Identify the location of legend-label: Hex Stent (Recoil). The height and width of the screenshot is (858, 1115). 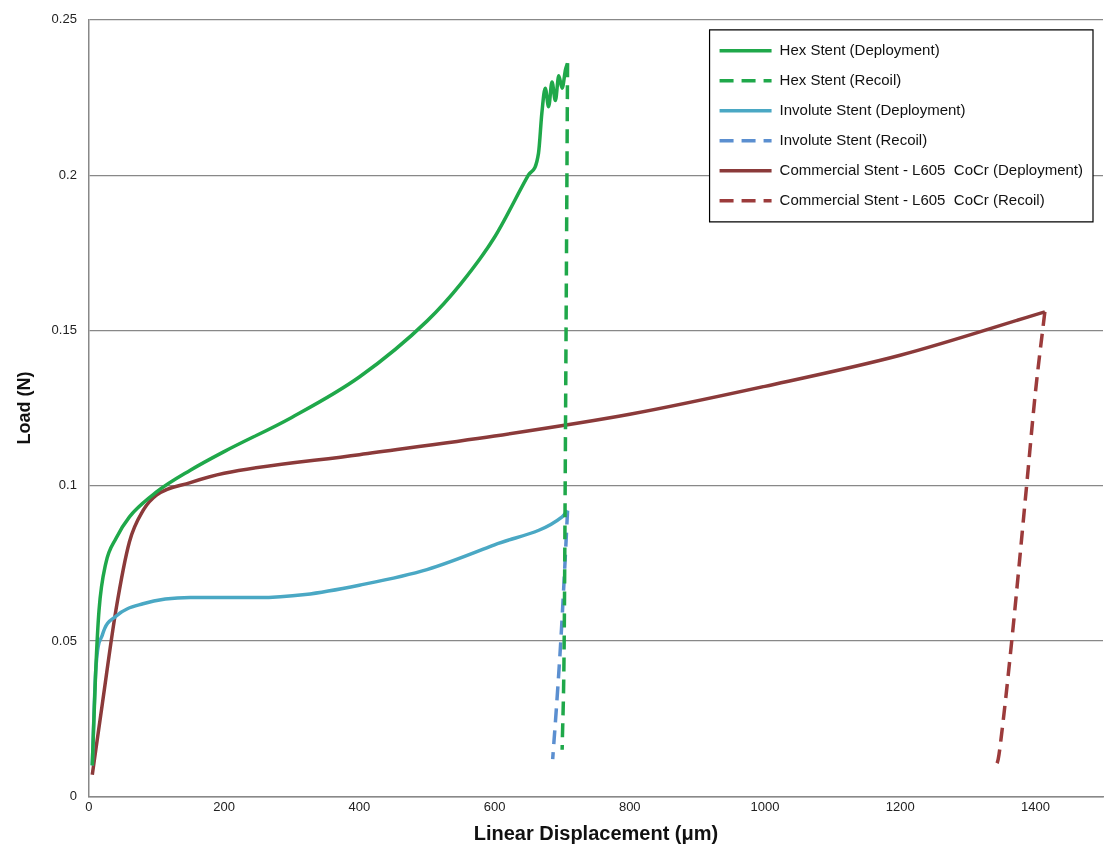
(840, 79).